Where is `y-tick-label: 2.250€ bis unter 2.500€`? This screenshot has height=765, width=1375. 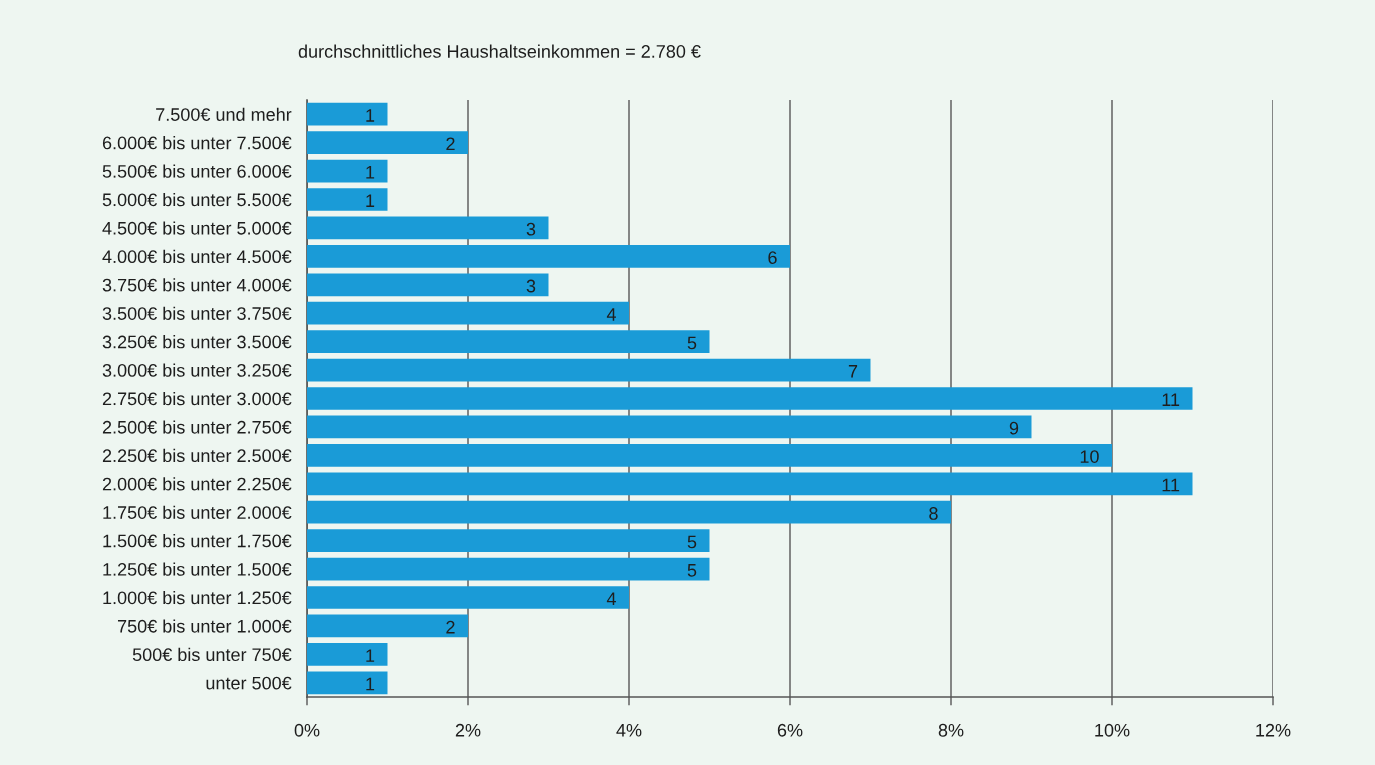 y-tick-label: 2.250€ bis unter 2.500€ is located at coordinates (197, 455).